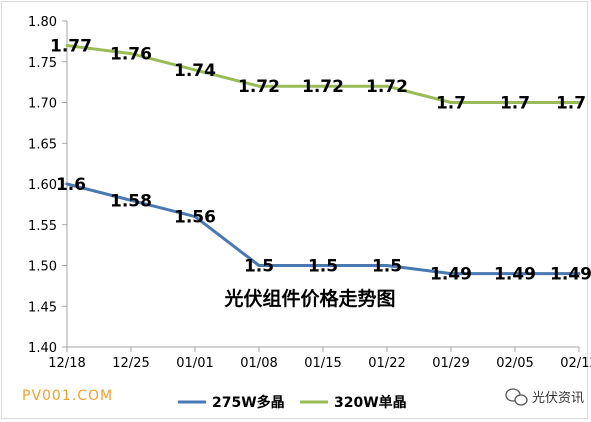 Image resolution: width=591 pixels, height=422 pixels. What do you see at coordinates (66, 363) in the screenshot?
I see `x-tick-label: 12/18` at bounding box center [66, 363].